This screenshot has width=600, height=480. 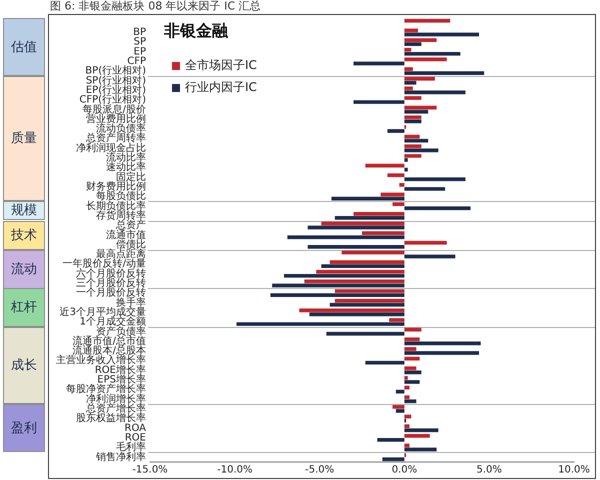 I want to click on shaded-cell: 成长, so click(x=24, y=365).